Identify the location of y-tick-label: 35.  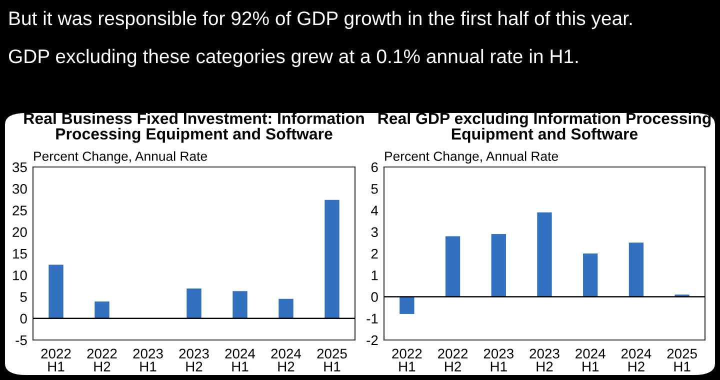
(19, 167).